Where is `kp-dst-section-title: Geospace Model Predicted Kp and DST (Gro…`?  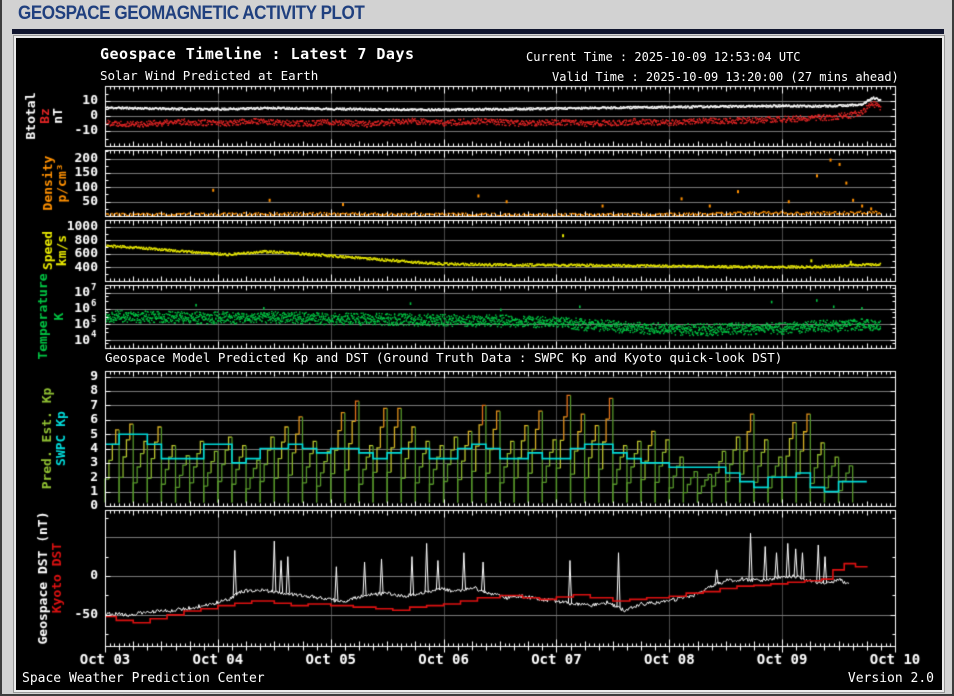
kp-dst-section-title: Geospace Model Predicted Kp and DST (Gro… is located at coordinates (444, 357).